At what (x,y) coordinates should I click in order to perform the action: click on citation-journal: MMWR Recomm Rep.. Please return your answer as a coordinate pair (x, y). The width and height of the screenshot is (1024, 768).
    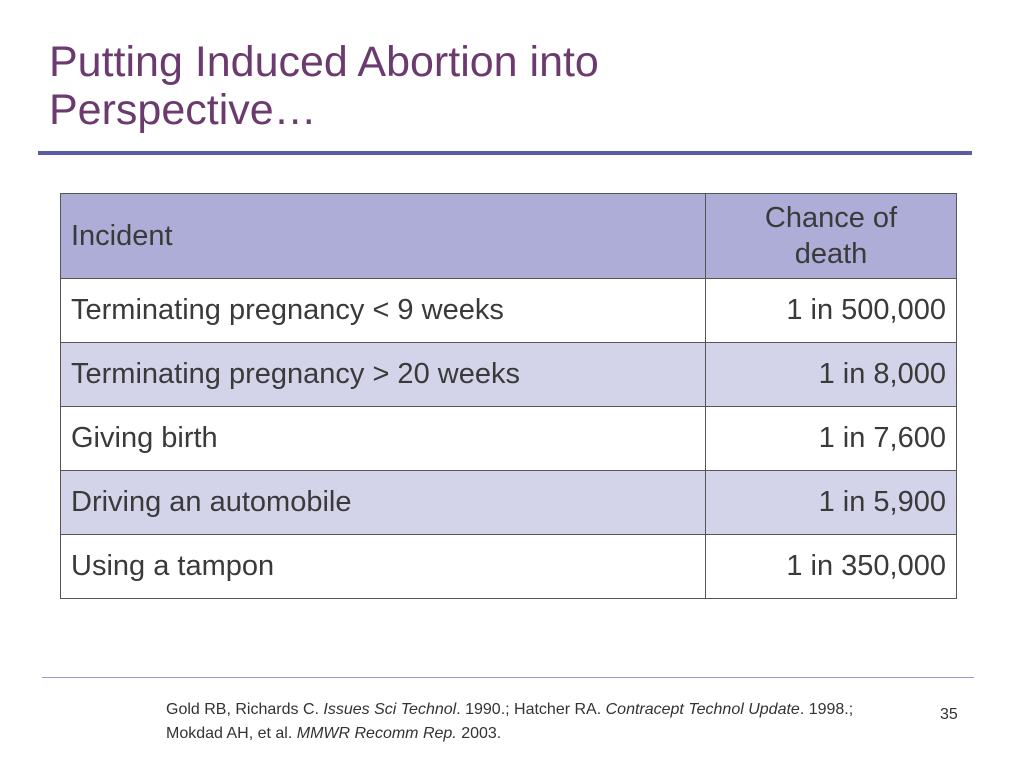
    Looking at the image, I should click on (376, 733).